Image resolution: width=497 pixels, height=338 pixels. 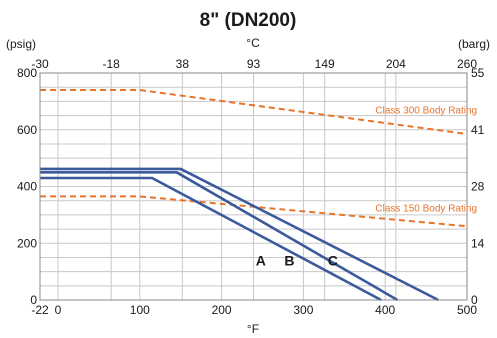 I want to click on curve-label: A, so click(x=261, y=260).